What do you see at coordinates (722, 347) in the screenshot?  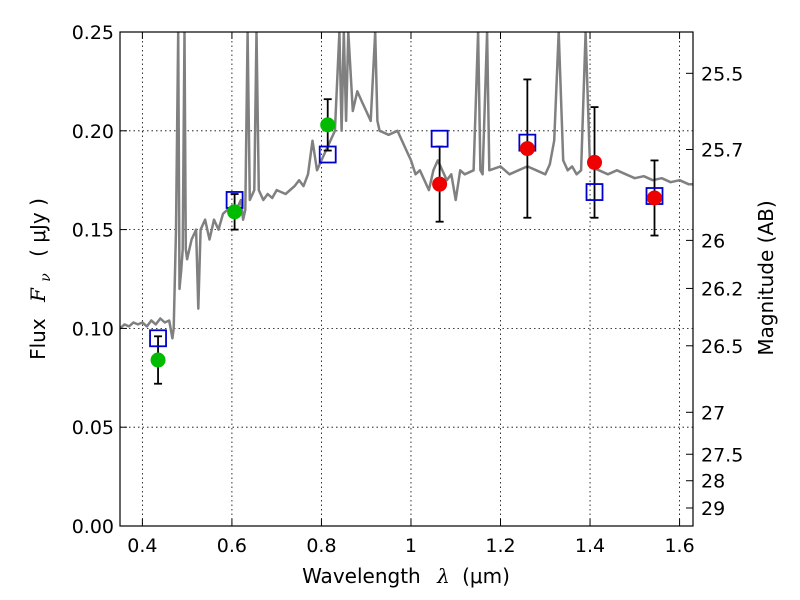 I see `magnitude-tick-label: 26.5` at bounding box center [722, 347].